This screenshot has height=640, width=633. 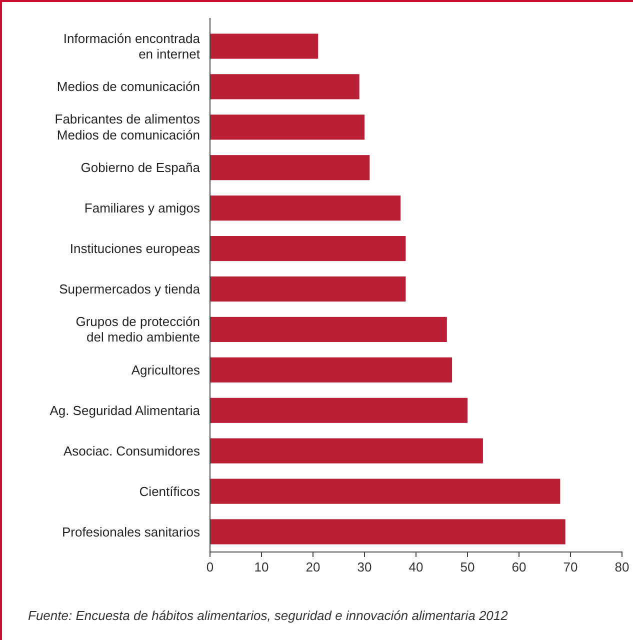 I want to click on x-tick-label: 60, so click(x=519, y=567).